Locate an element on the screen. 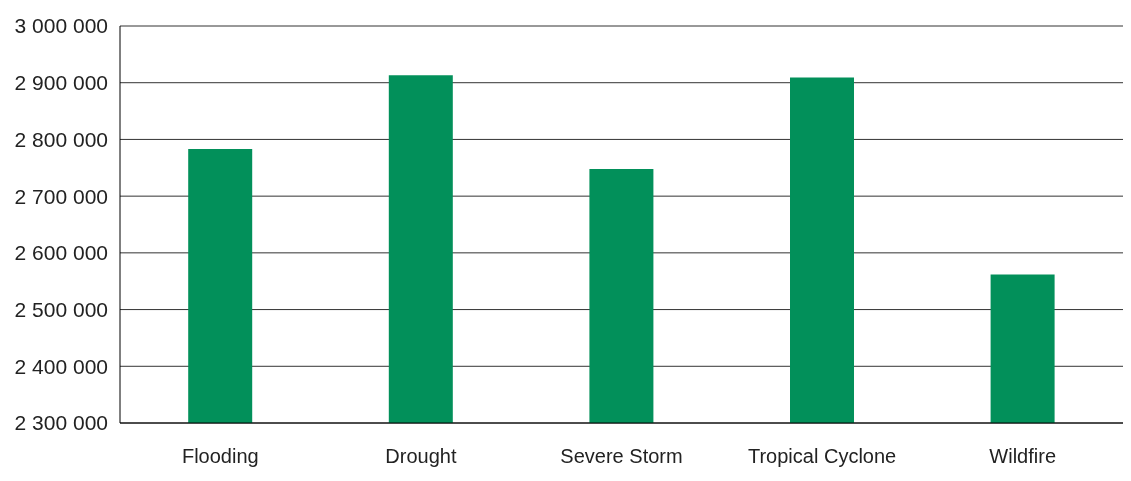  y-tick-label: 2 400 000 is located at coordinates (61, 366).